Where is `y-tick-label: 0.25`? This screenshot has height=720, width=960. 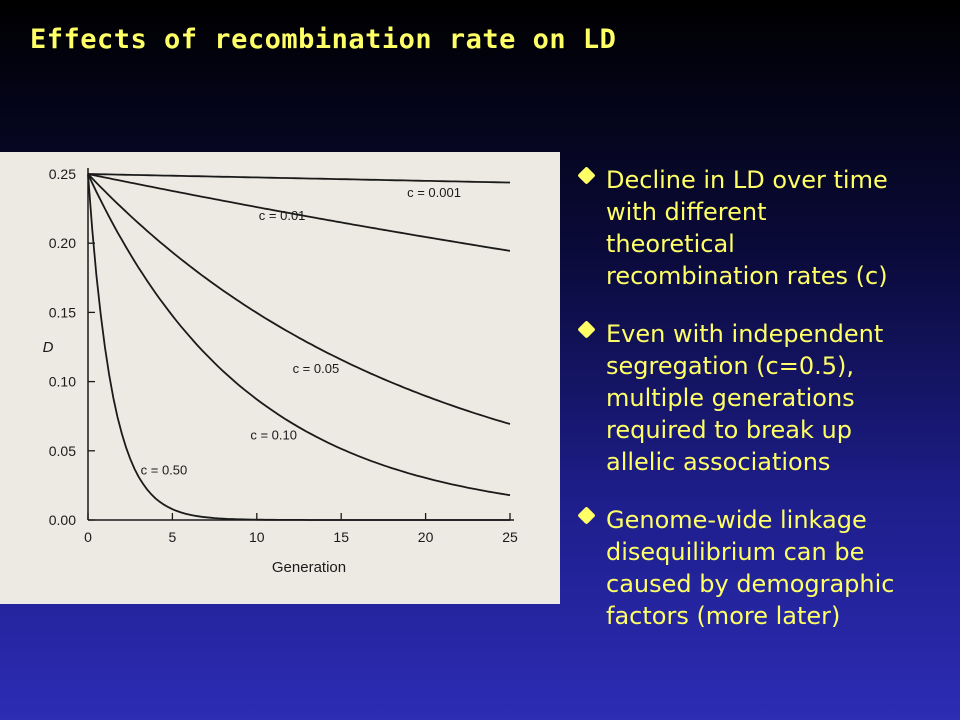
y-tick-label: 0.25 is located at coordinates (62, 174).